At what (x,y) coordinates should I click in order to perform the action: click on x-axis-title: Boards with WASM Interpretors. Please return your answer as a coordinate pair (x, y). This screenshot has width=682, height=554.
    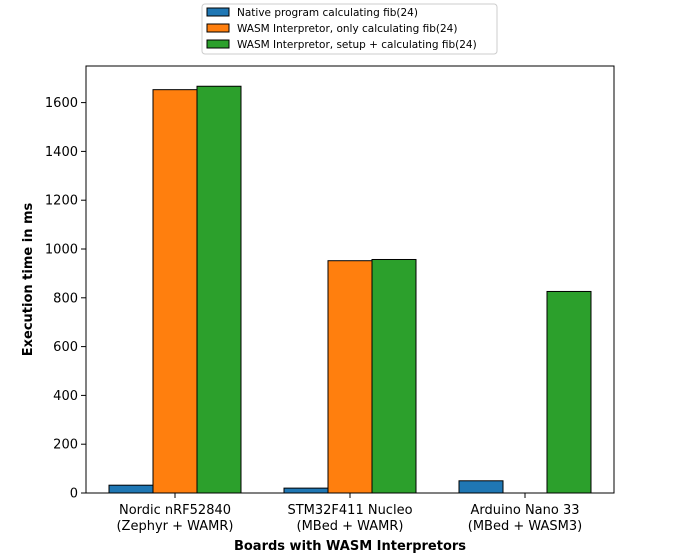
    Looking at the image, I should click on (350, 546).